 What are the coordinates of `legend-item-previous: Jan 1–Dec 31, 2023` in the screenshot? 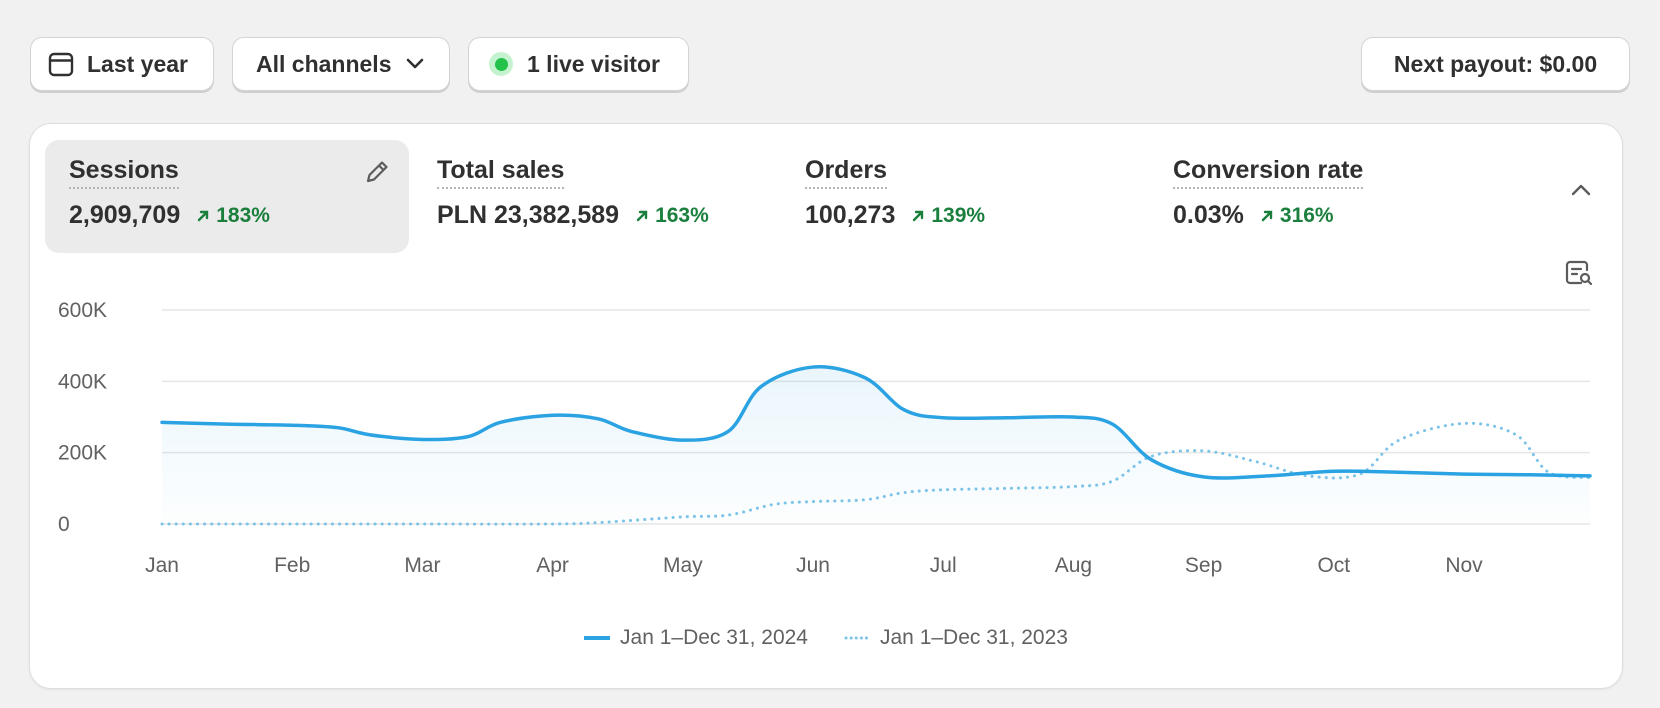 It's located at (956, 638).